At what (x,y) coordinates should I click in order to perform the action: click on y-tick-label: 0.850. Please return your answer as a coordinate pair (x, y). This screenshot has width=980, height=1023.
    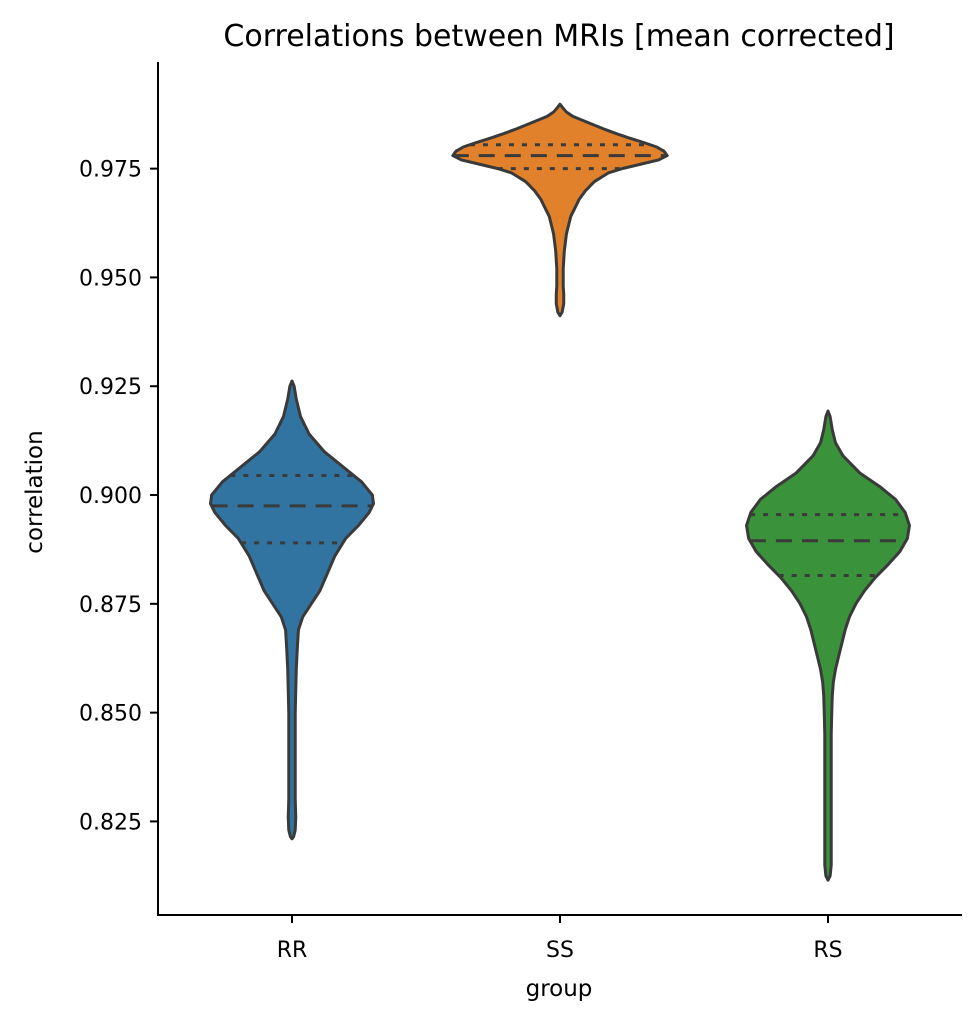
    Looking at the image, I should click on (110, 714).